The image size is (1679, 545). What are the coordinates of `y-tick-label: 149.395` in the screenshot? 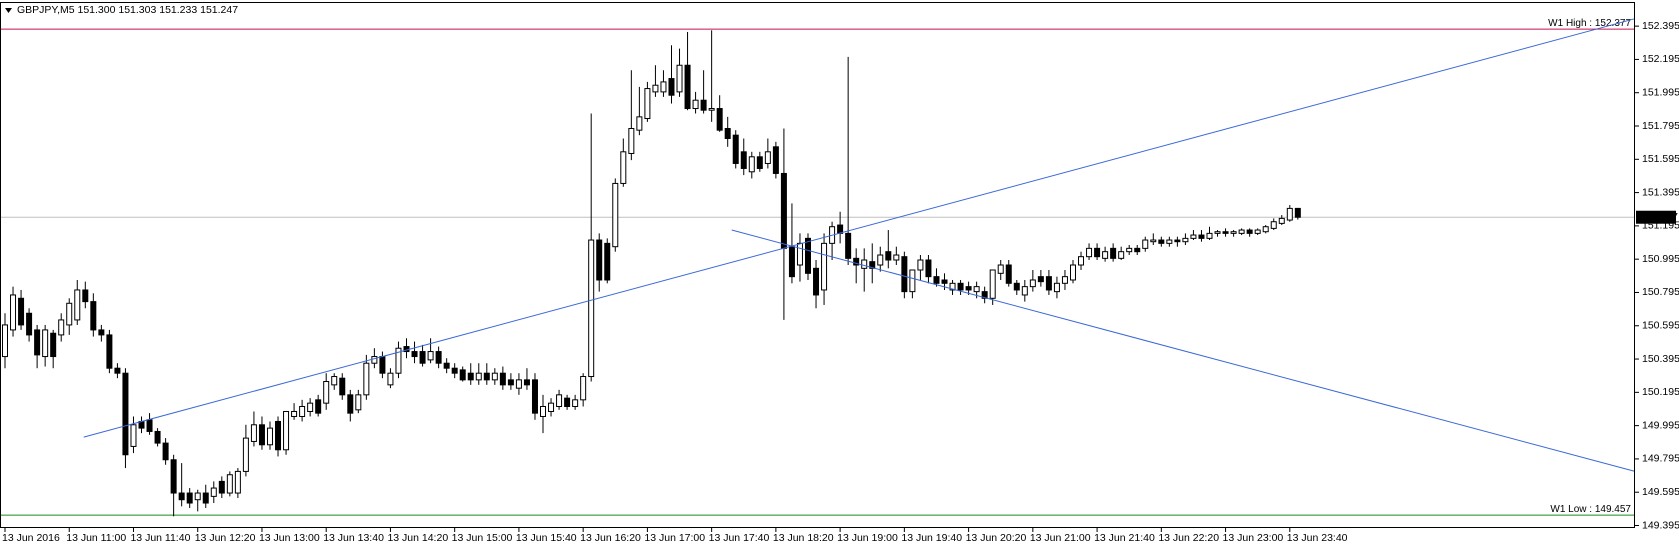 It's located at (1660, 525).